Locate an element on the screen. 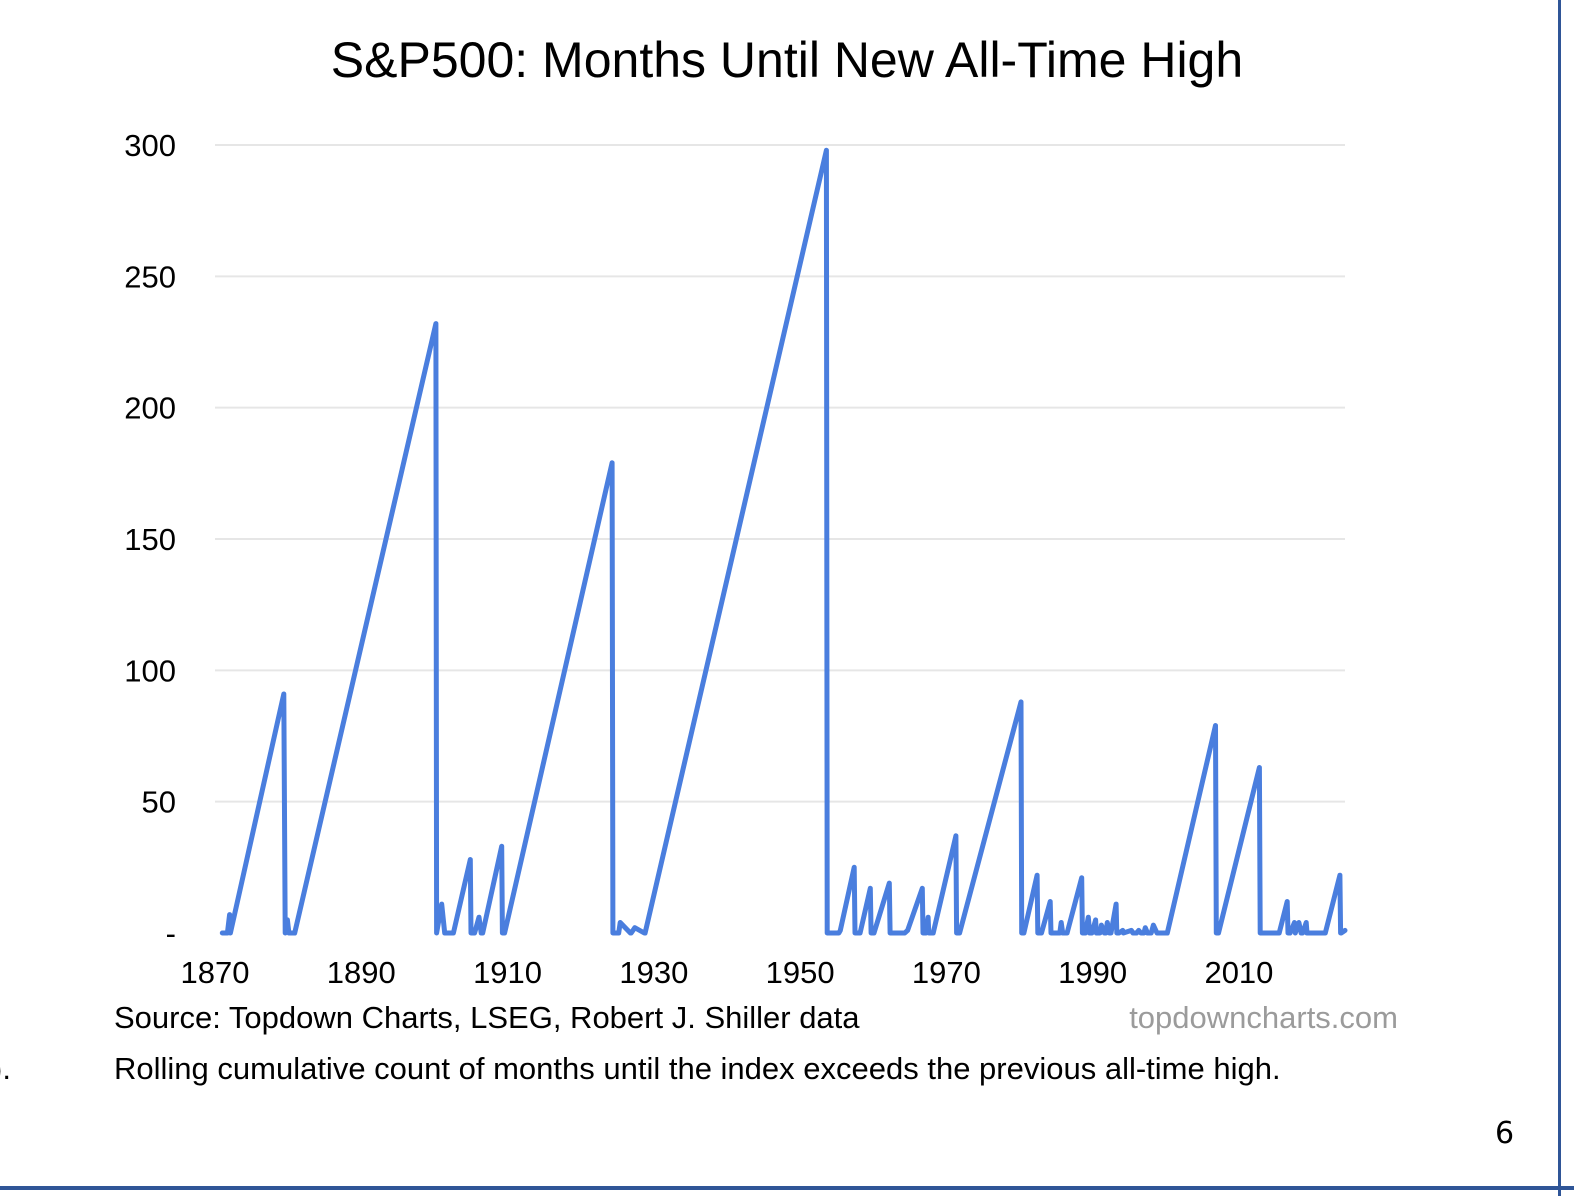  x-tick-label-1990: 1990 is located at coordinates (1092, 972).